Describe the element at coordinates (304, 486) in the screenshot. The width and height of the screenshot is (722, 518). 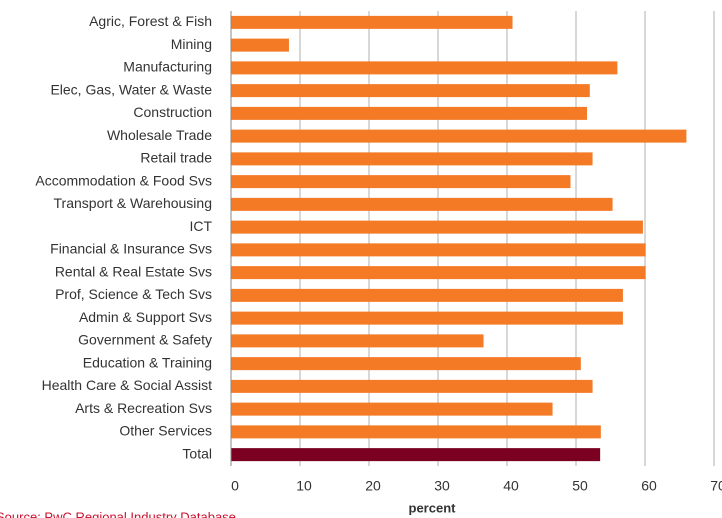
I see `x-tick-label: 10` at that location.